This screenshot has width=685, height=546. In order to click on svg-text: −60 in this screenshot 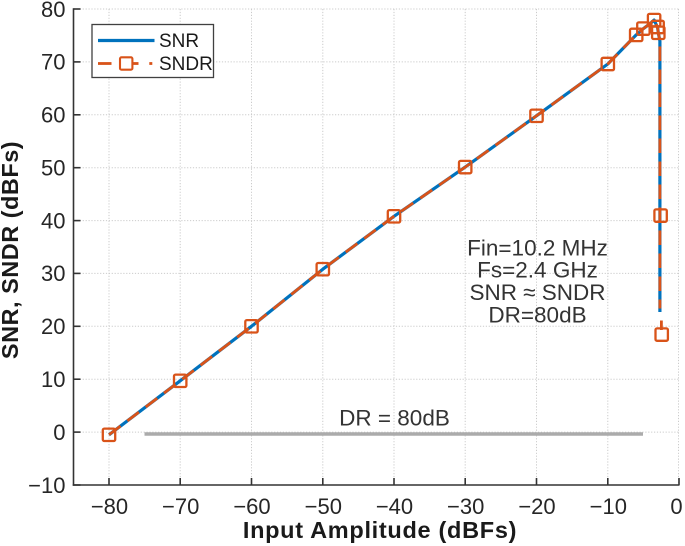, I will do `click(251, 506)`.